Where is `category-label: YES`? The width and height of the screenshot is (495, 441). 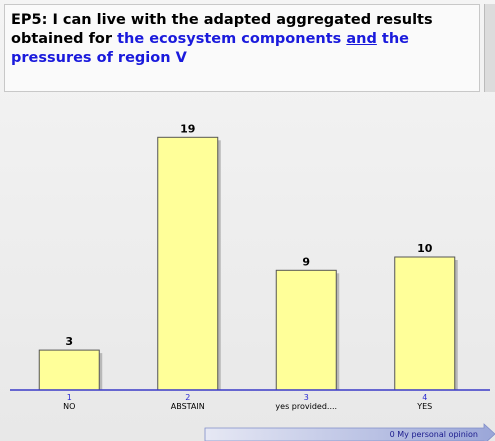
category-label: YES is located at coordinates (424, 406).